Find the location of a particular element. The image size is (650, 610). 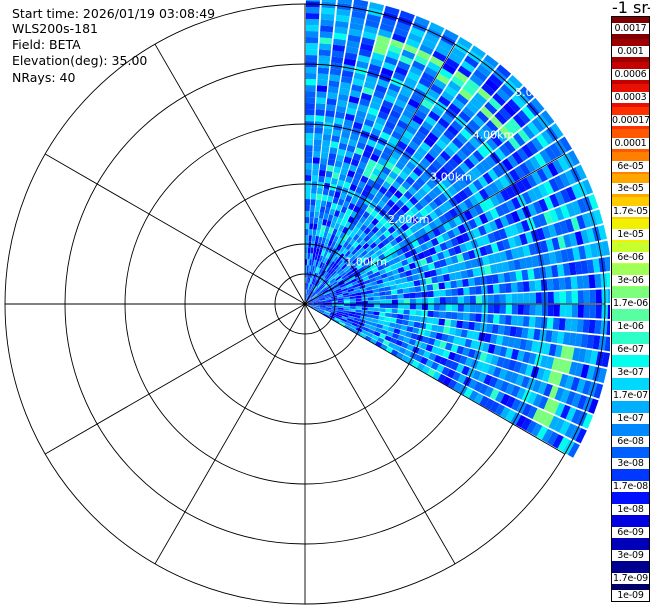

colorbar-tick-label: 1e-07 is located at coordinates (630, 418).